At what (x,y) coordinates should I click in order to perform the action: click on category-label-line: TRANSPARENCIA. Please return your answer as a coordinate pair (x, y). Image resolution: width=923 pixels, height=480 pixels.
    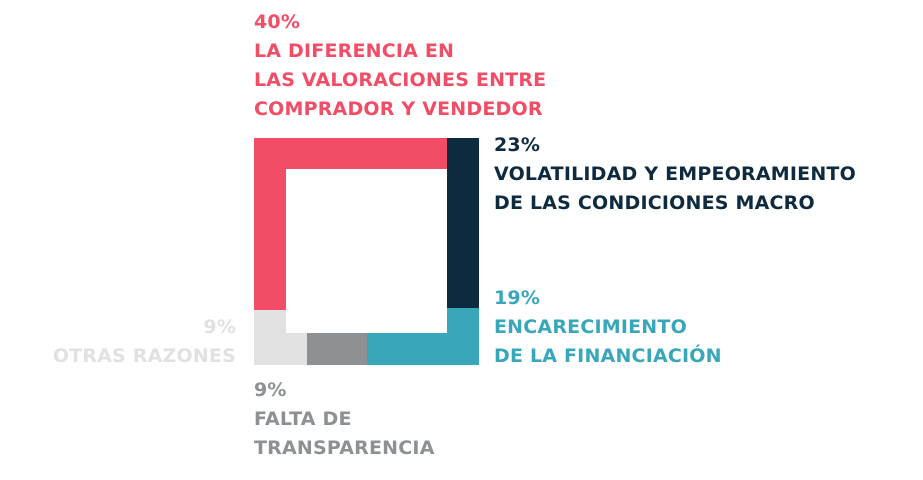
    Looking at the image, I should click on (344, 448).